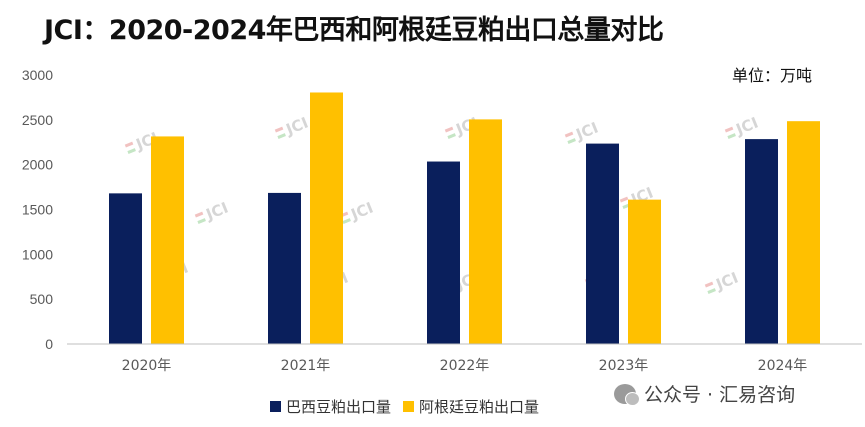 The height and width of the screenshot is (427, 865). Describe the element at coordinates (339, 407) in the screenshot. I see `legend-label-brazil: 巴西豆粕出口量` at that location.